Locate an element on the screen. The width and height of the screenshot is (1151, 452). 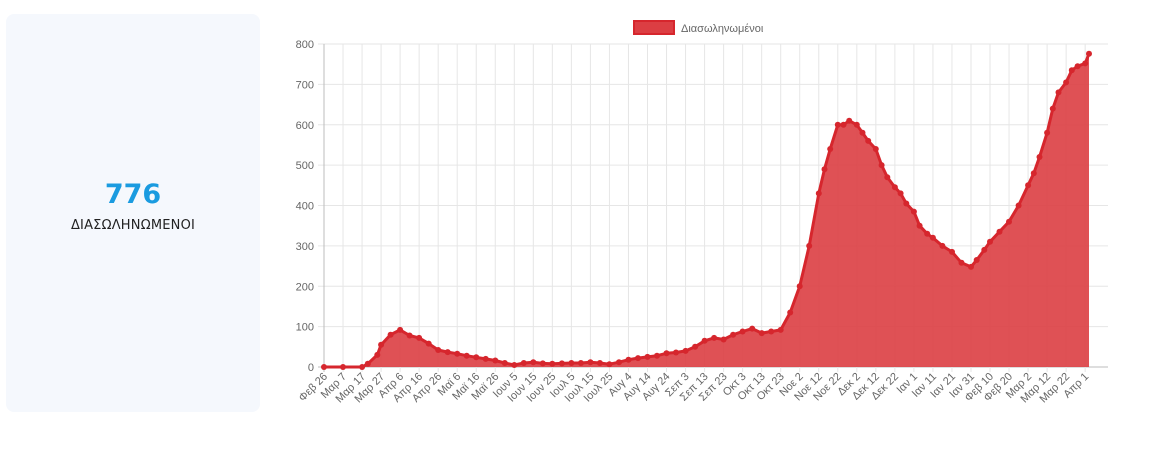
chart-legend: Διασωληνωμένοι is located at coordinates (698, 27).